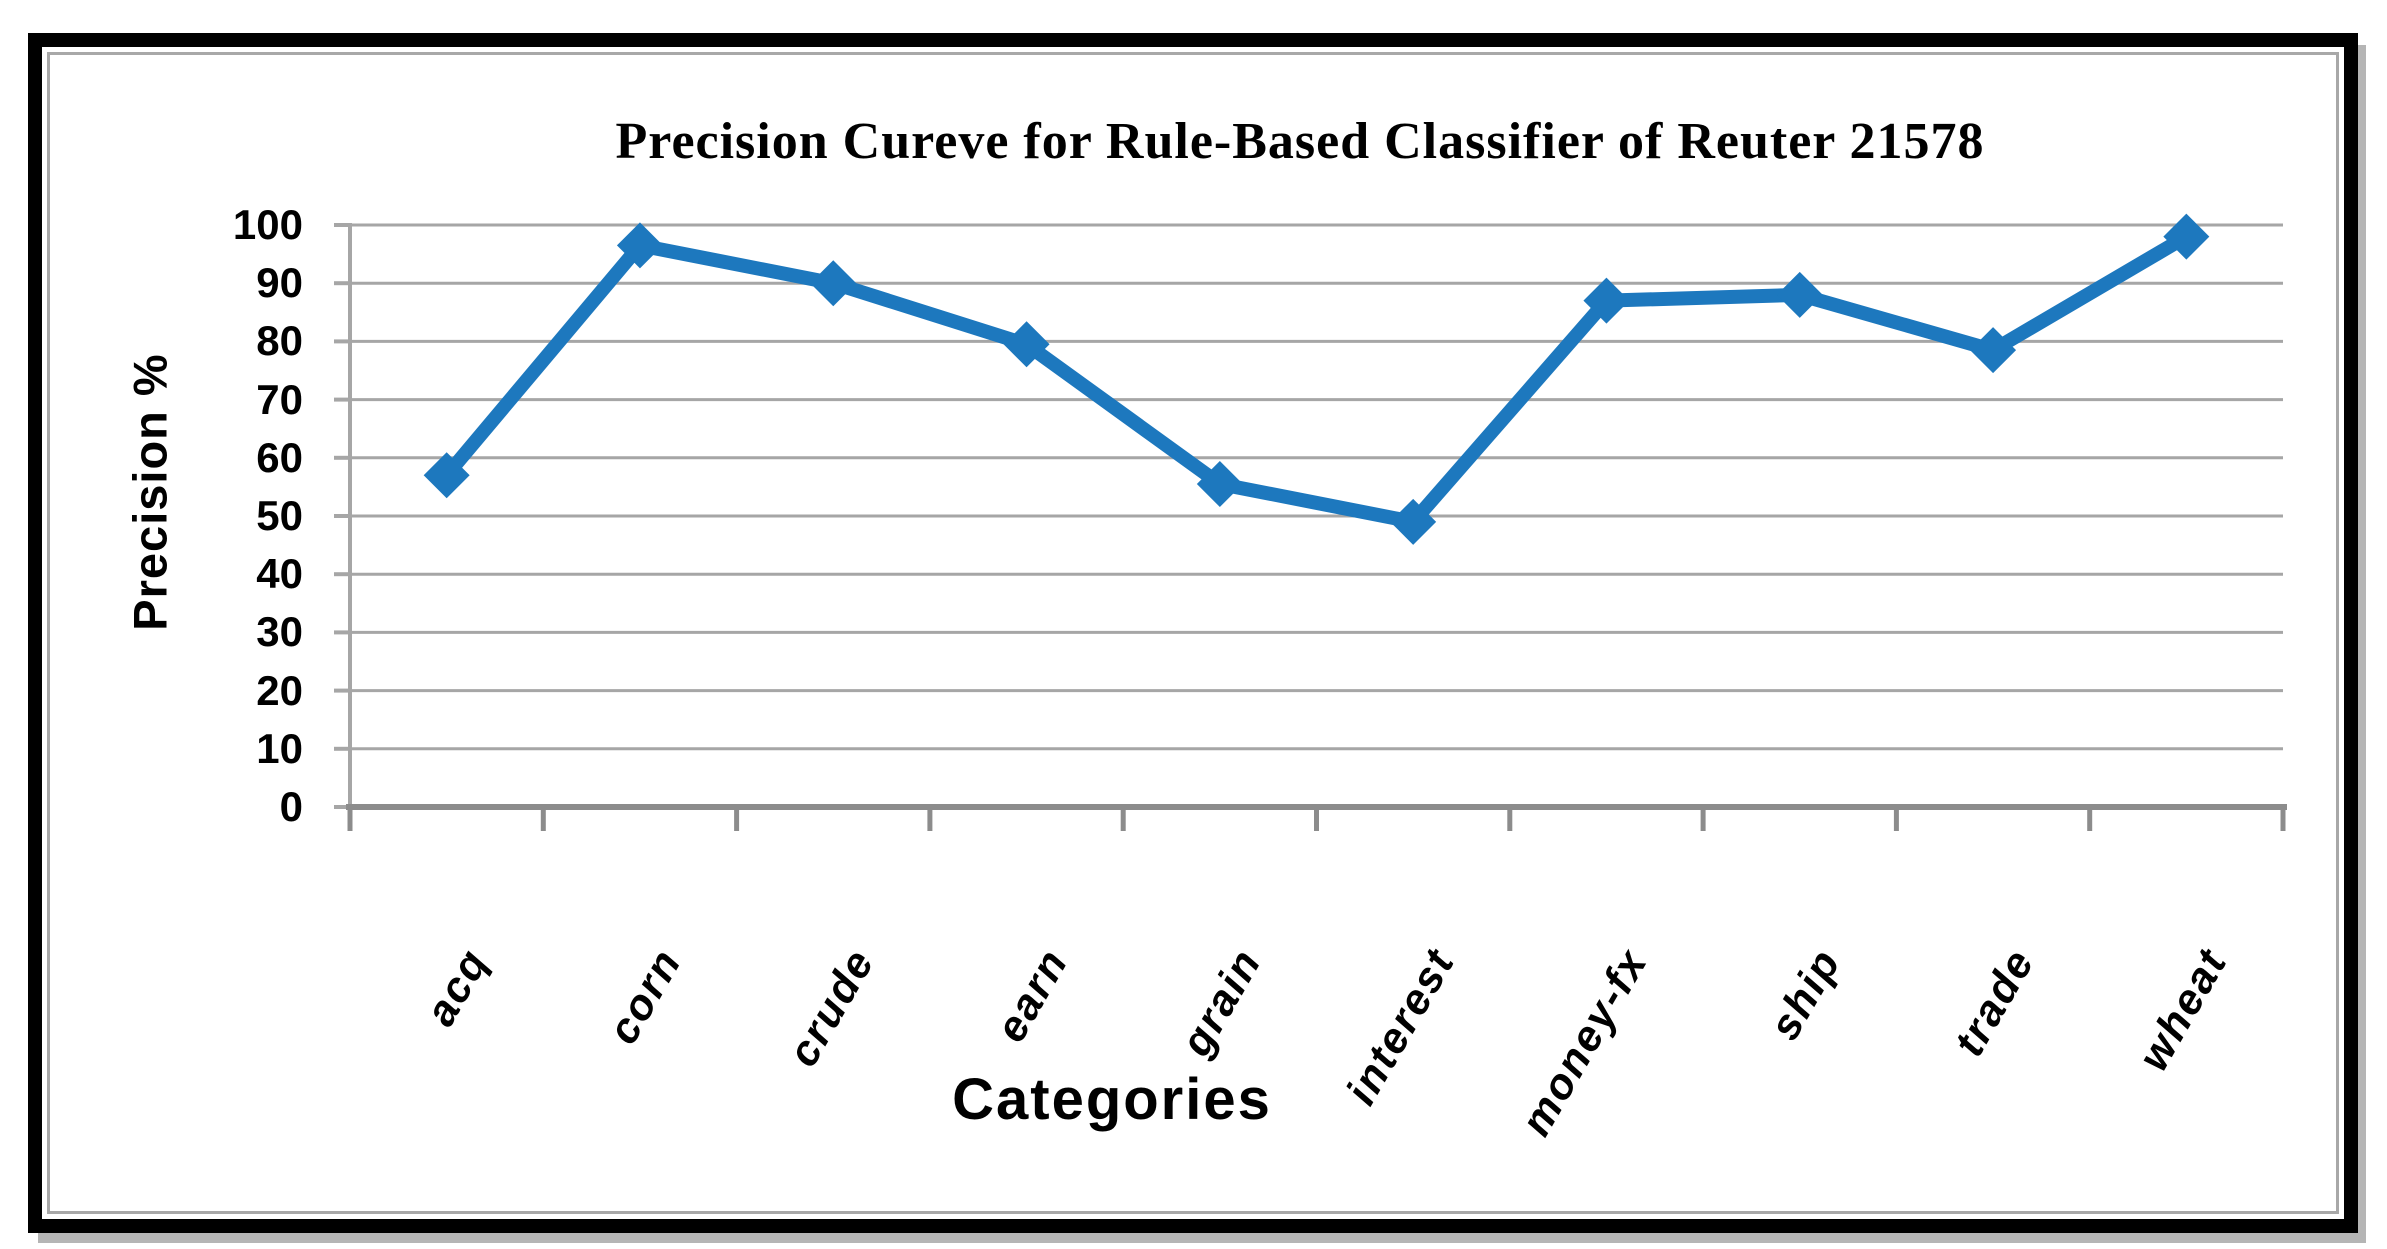 The image size is (2387, 1249). Describe the element at coordinates (1026, 344) in the screenshot. I see `data-point-marker-earn` at that location.